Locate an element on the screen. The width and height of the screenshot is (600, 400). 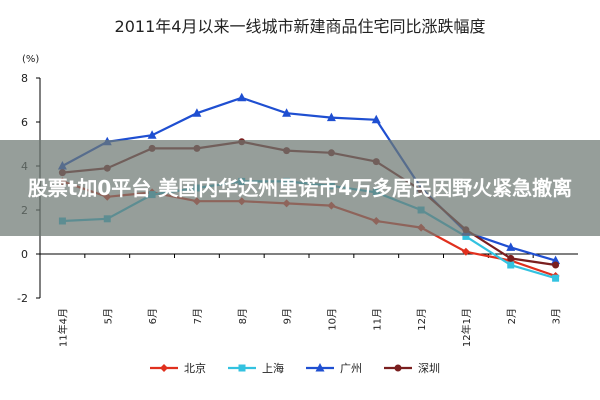
x-tick-label: 5月 is located at coordinates (108, 316).